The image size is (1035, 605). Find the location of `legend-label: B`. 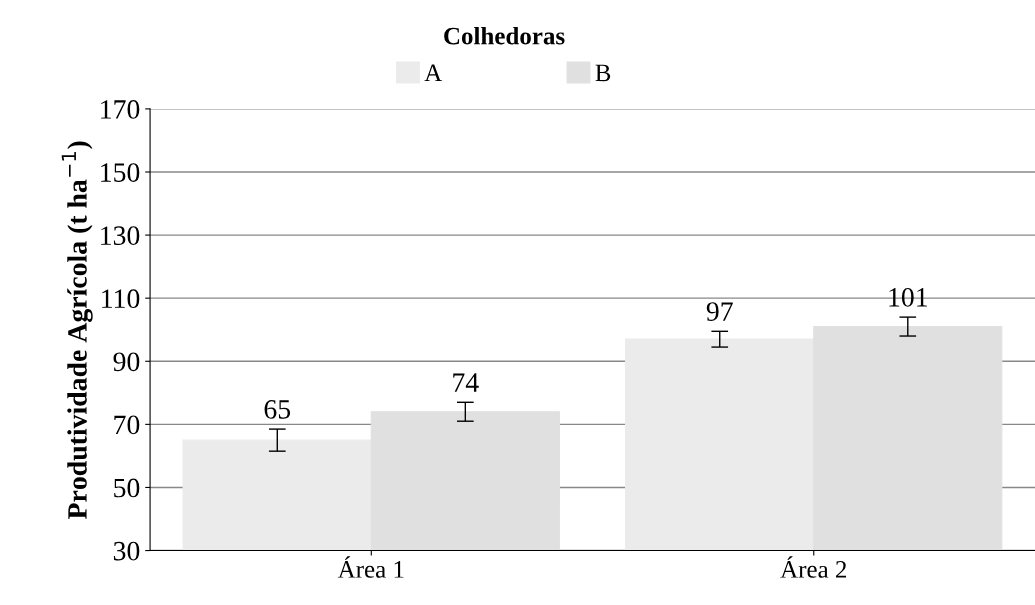

legend-label: B is located at coordinates (603, 73).